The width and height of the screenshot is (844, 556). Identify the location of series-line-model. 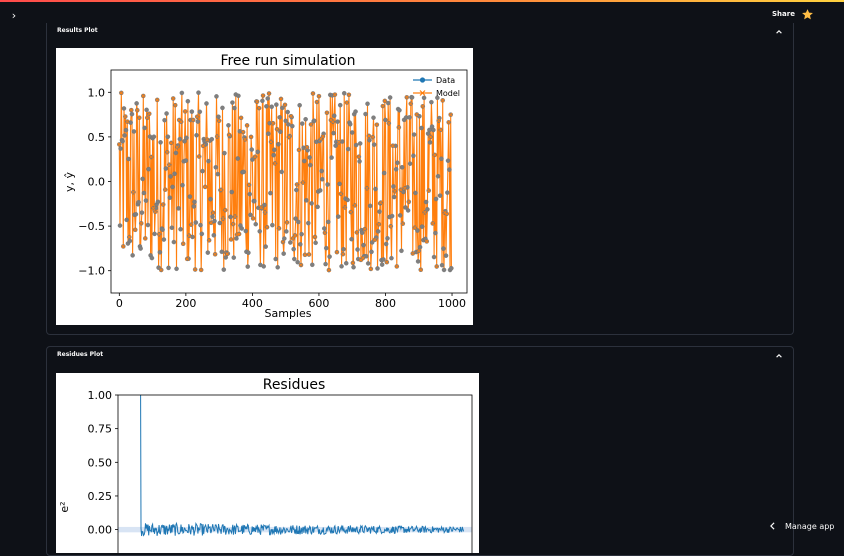
(285, 181).